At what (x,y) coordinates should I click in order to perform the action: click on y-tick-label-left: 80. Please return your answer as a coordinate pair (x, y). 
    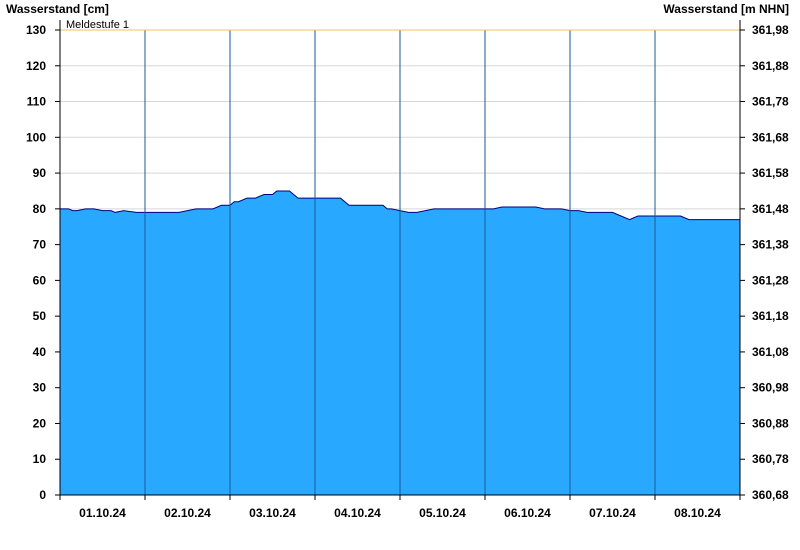
    Looking at the image, I should click on (40, 209).